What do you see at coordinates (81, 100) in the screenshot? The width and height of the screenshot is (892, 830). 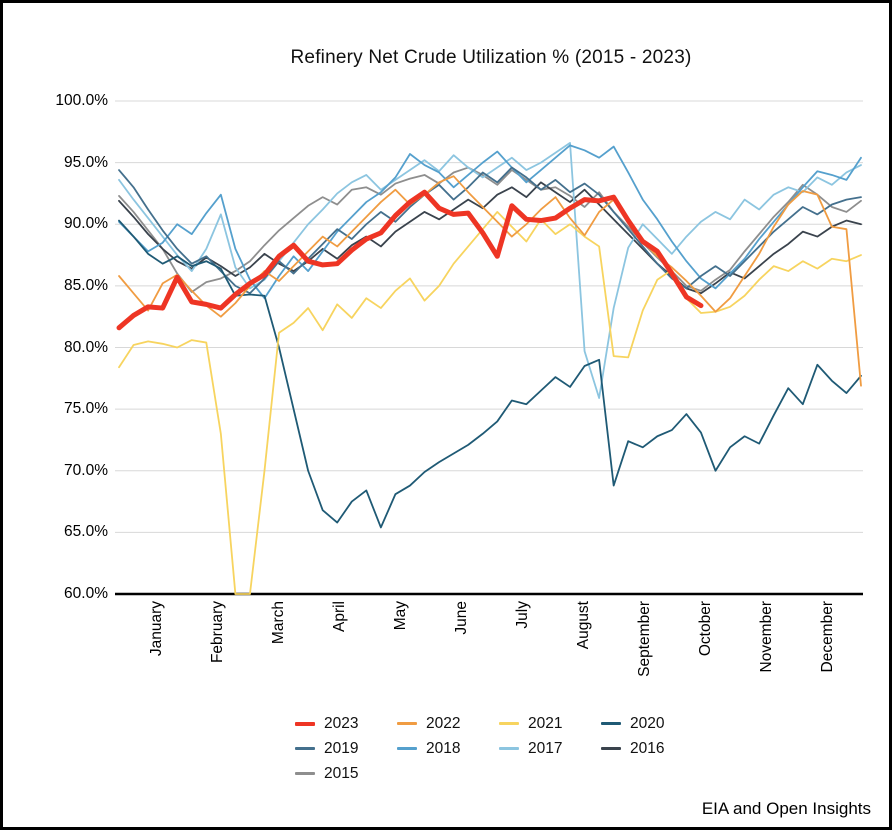 I see `y-tick-label: 100.0%` at bounding box center [81, 100].